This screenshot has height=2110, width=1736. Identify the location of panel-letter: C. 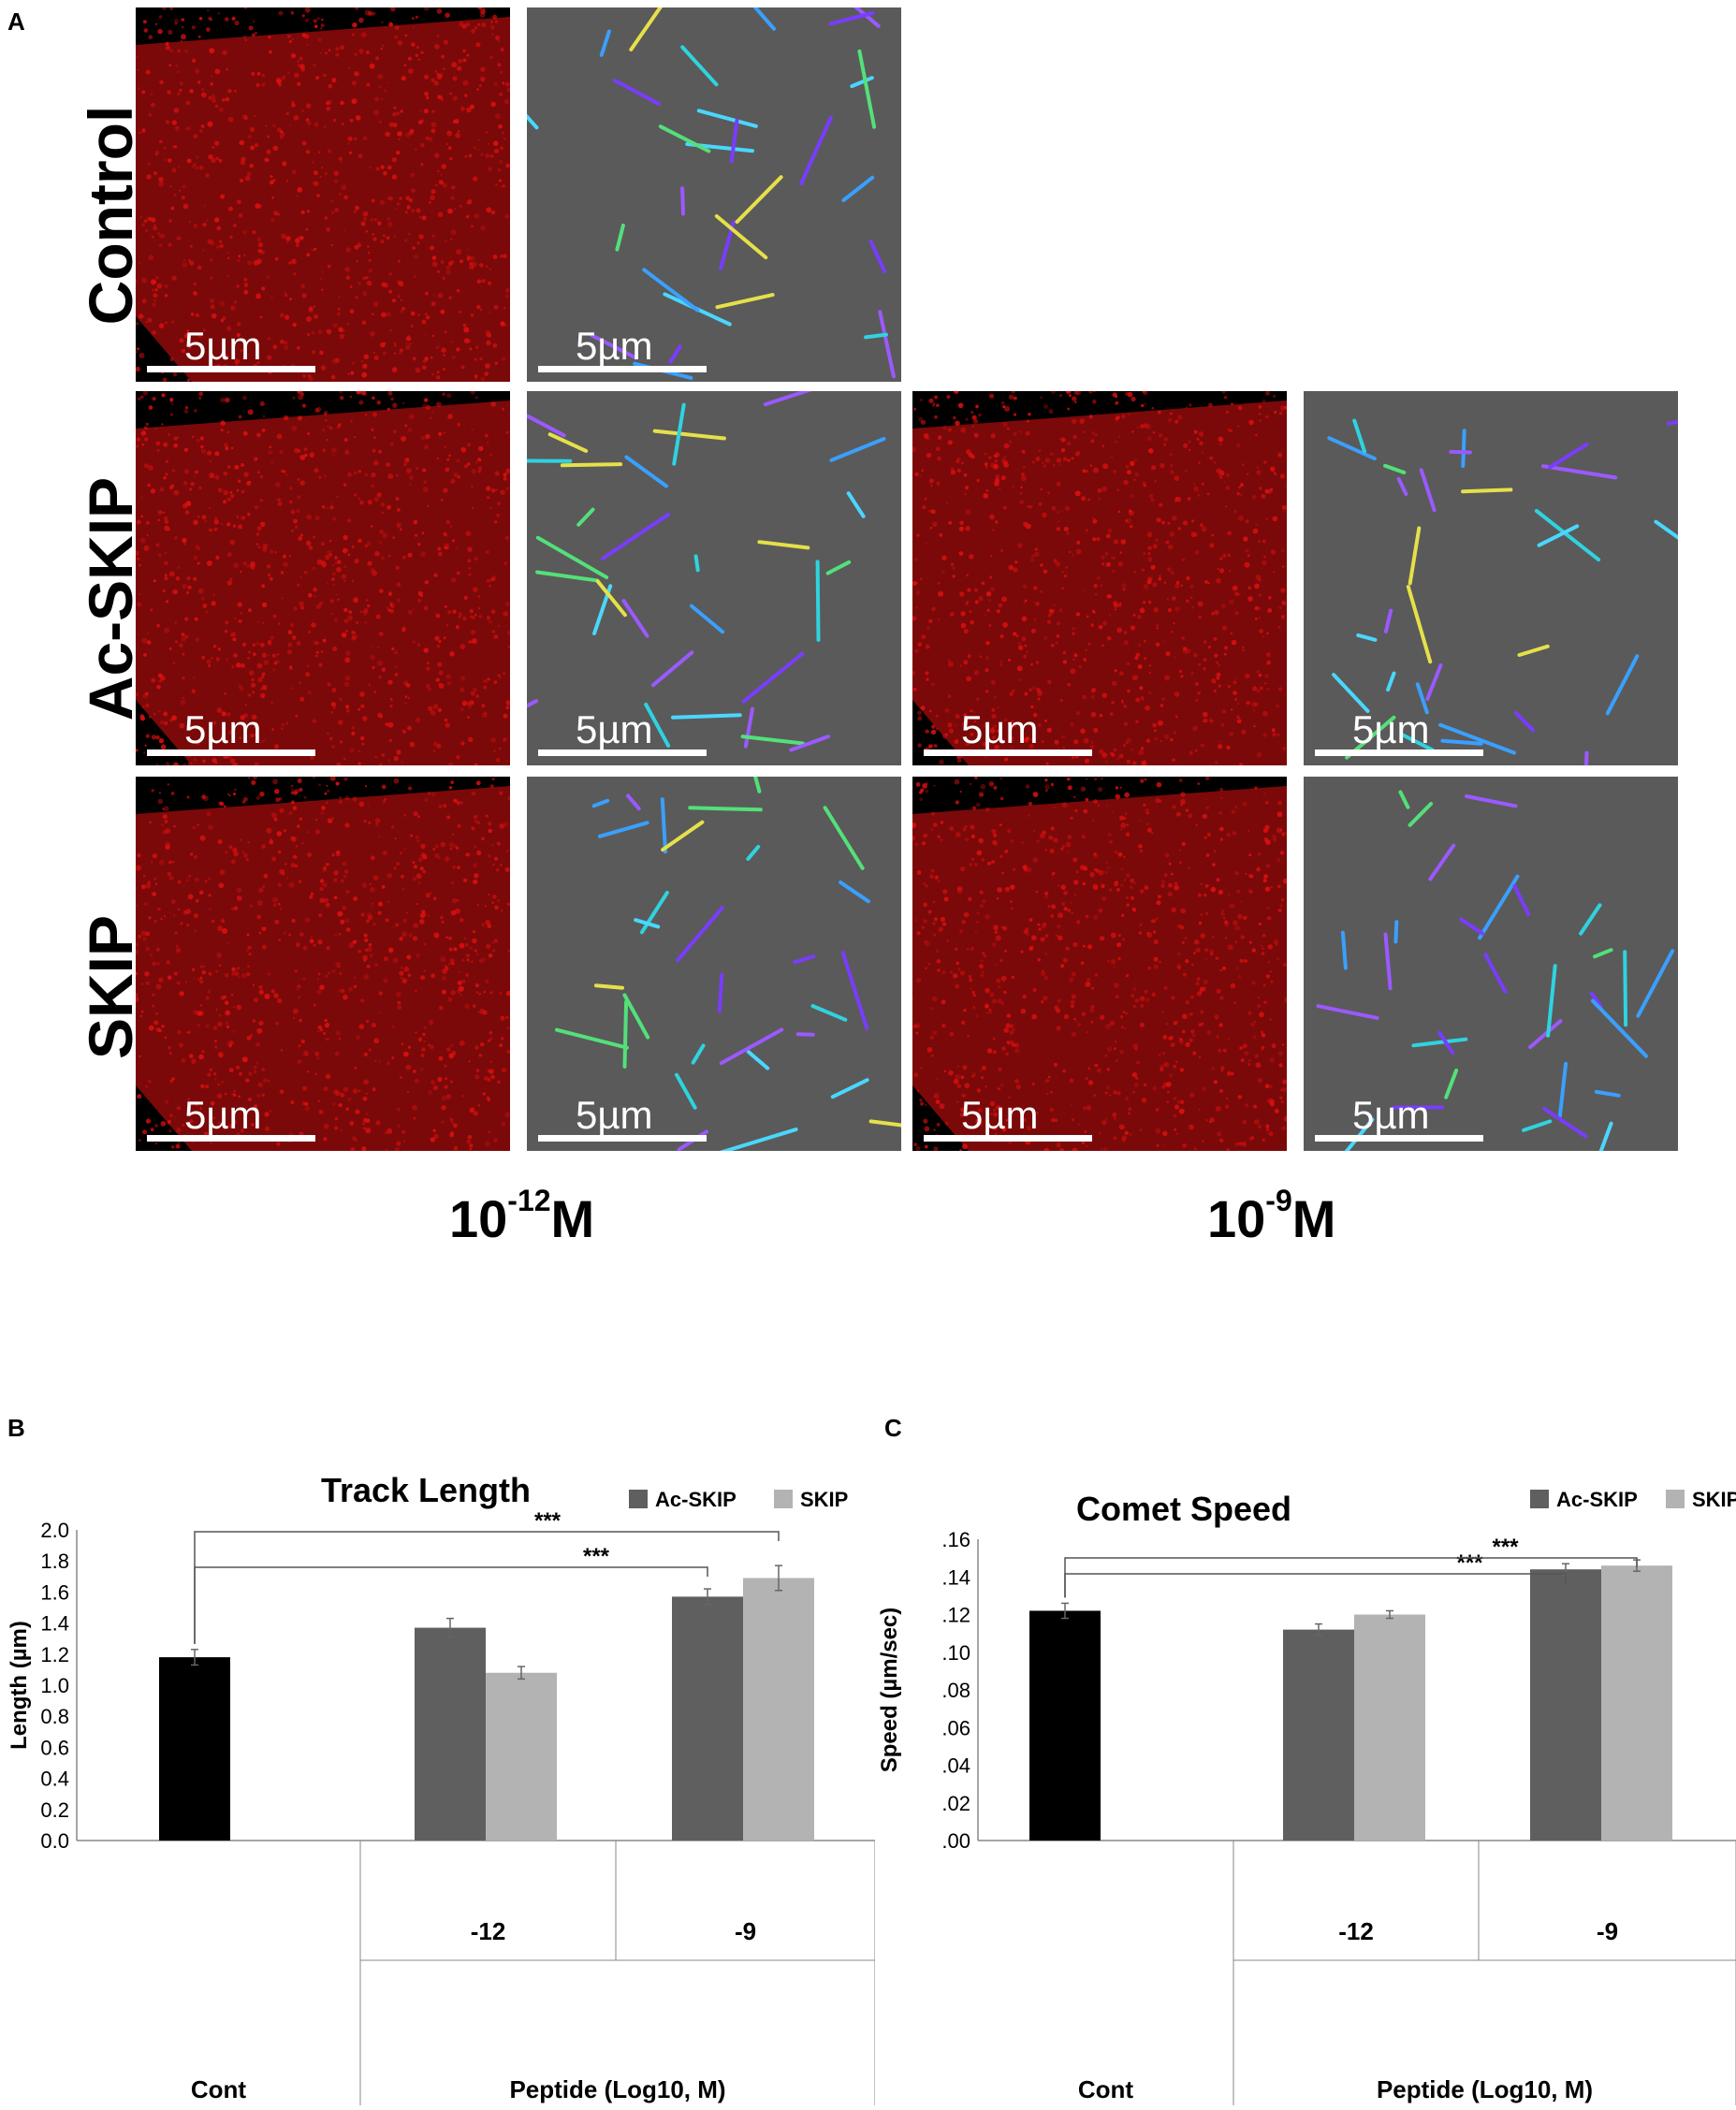
(893, 1428).